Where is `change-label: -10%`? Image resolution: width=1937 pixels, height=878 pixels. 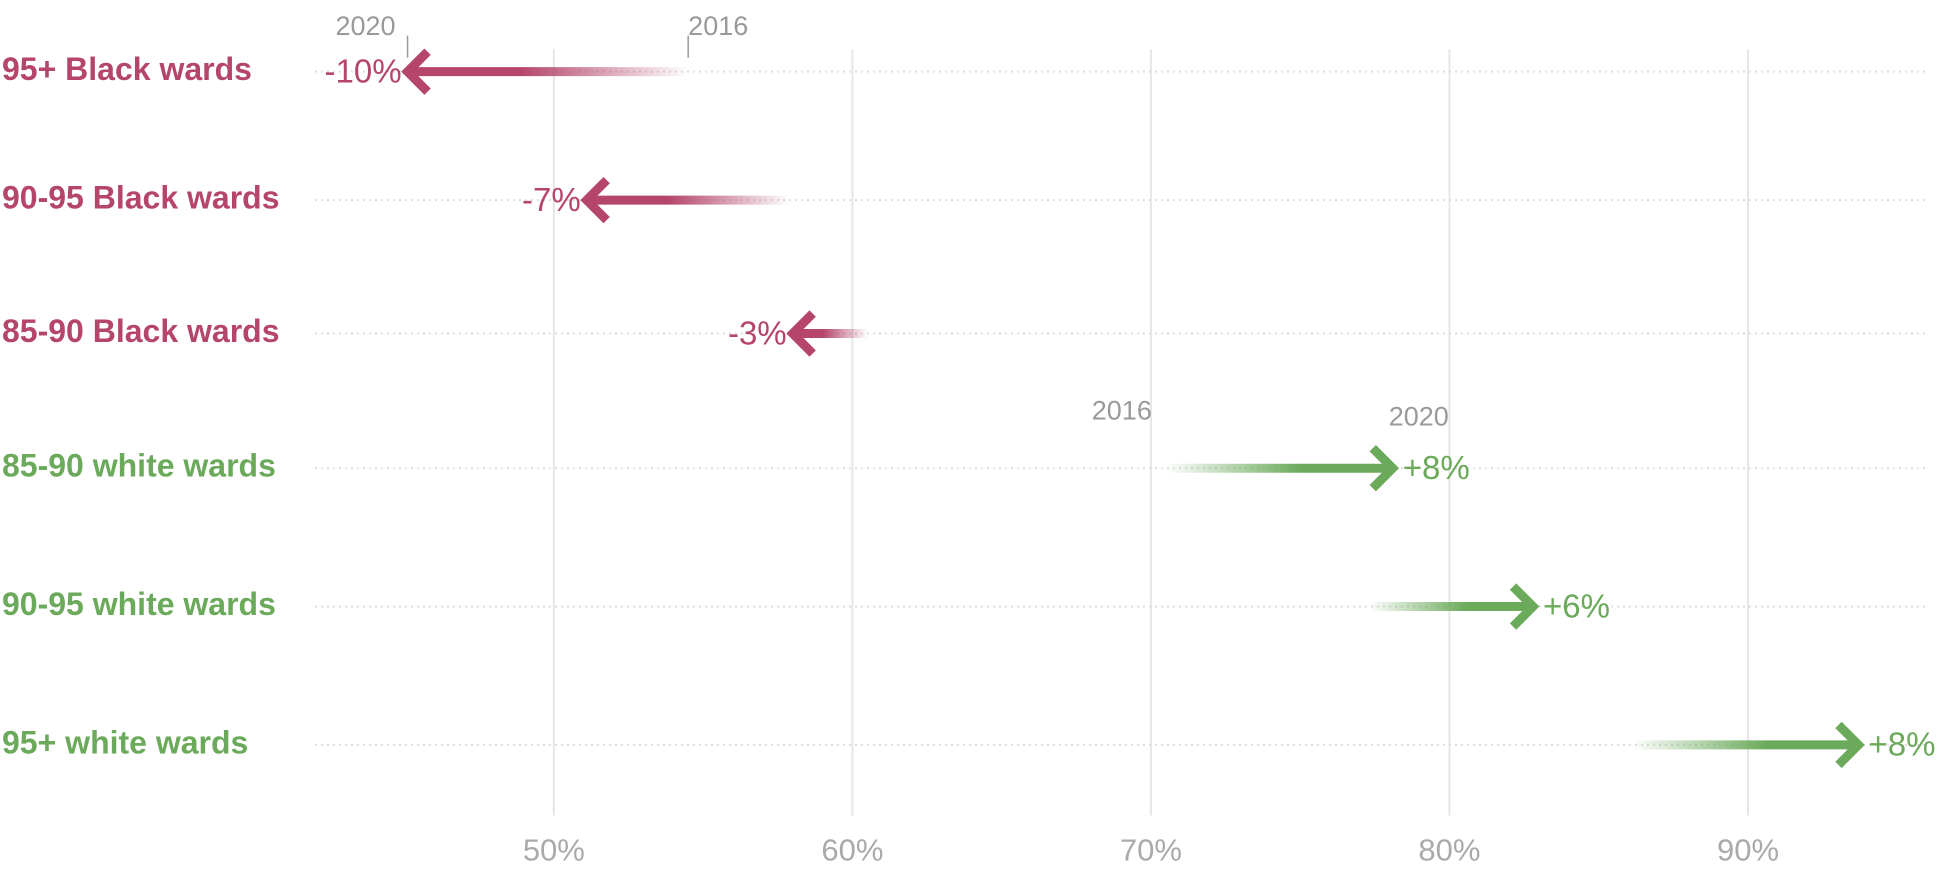
change-label: -10% is located at coordinates (363, 70).